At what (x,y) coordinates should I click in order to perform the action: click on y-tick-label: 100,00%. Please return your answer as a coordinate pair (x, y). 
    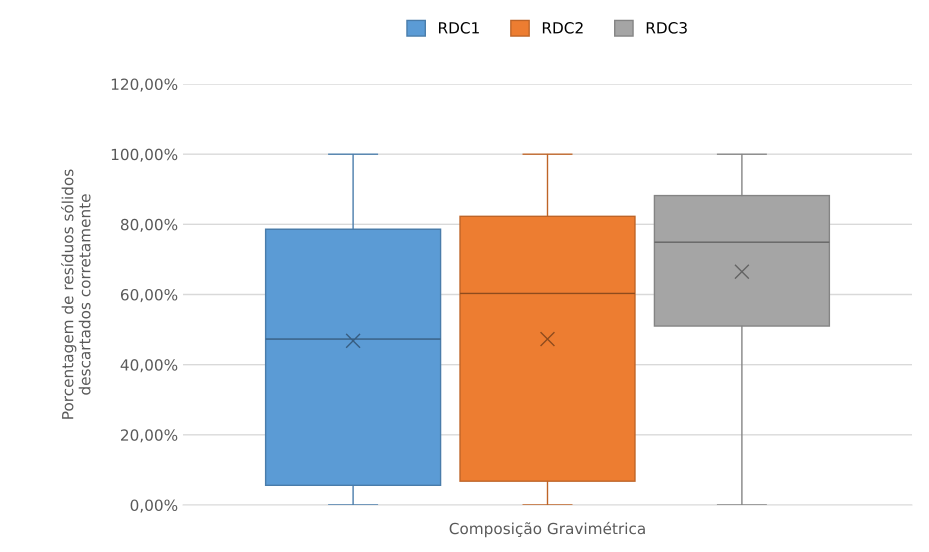
    Looking at the image, I should click on (145, 155).